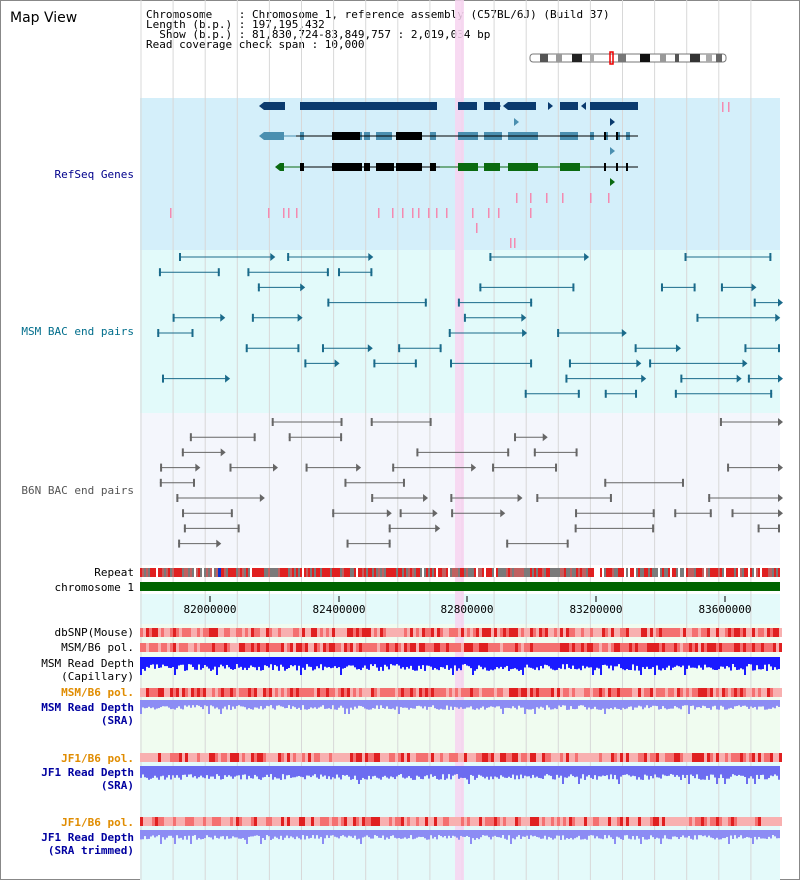 The height and width of the screenshot is (880, 800). What do you see at coordinates (460, 572) in the screenshot?
I see `repeat-track` at bounding box center [460, 572].